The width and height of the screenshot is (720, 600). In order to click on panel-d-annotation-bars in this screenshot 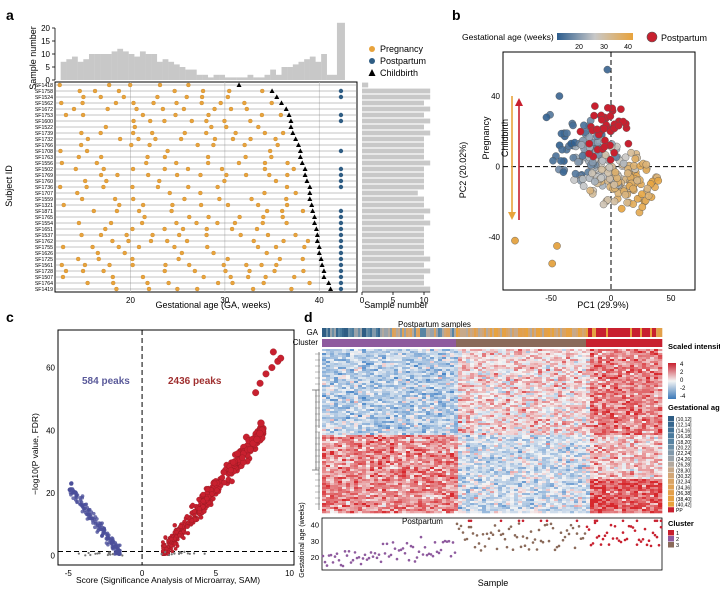, I will do `click(492, 337)`.